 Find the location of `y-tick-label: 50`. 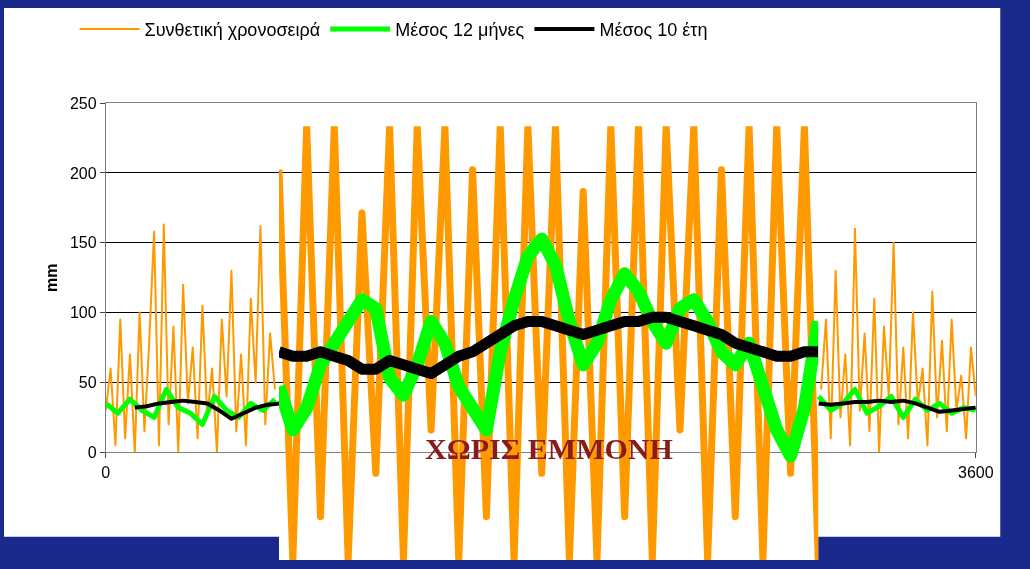

y-tick-label: 50 is located at coordinates (87, 383).